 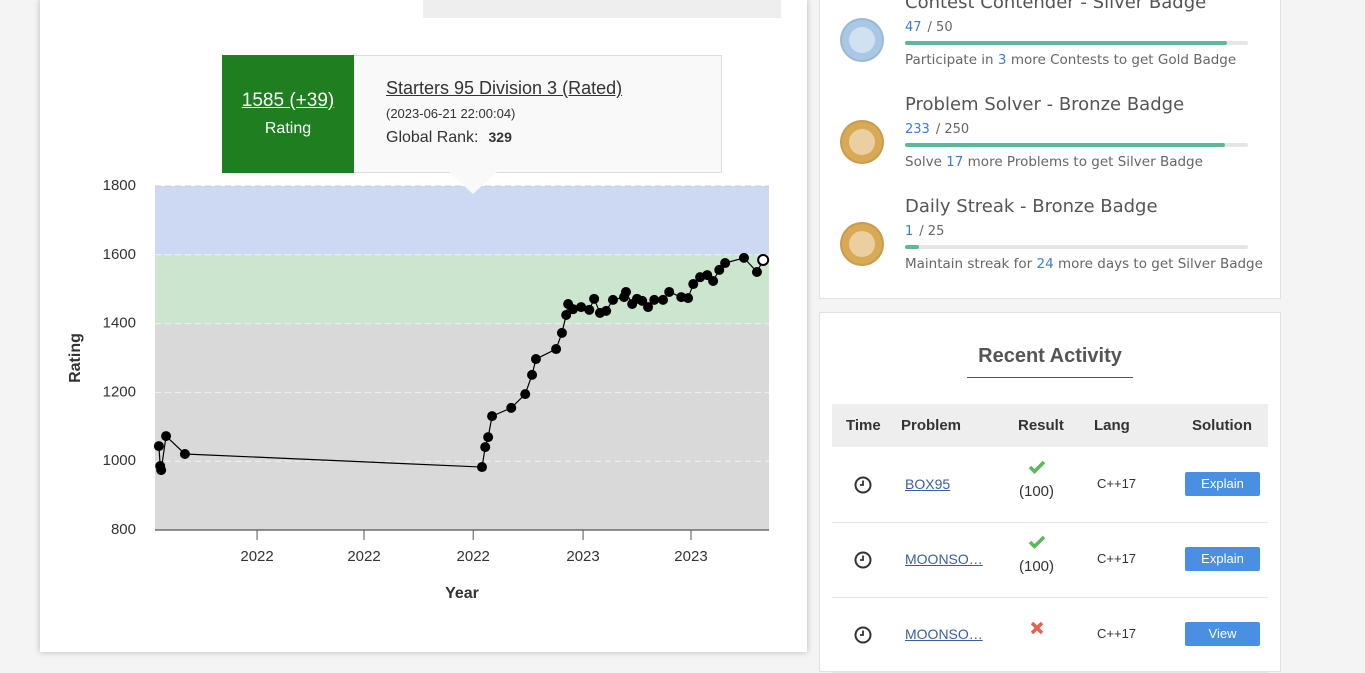 What do you see at coordinates (1050, 635) in the screenshot?
I see `activity-row: MOONSO… C++17 View` at bounding box center [1050, 635].